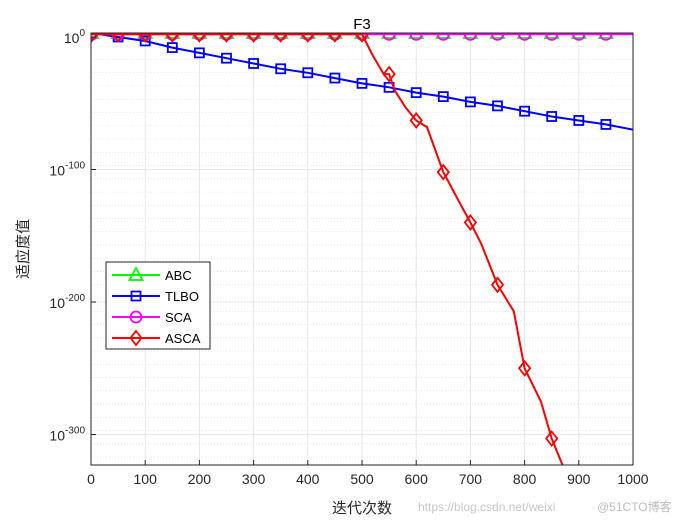 Image resolution: width=700 pixels, height=525 pixels. What do you see at coordinates (91, 479) in the screenshot?
I see `x-tick-label: 0` at bounding box center [91, 479].